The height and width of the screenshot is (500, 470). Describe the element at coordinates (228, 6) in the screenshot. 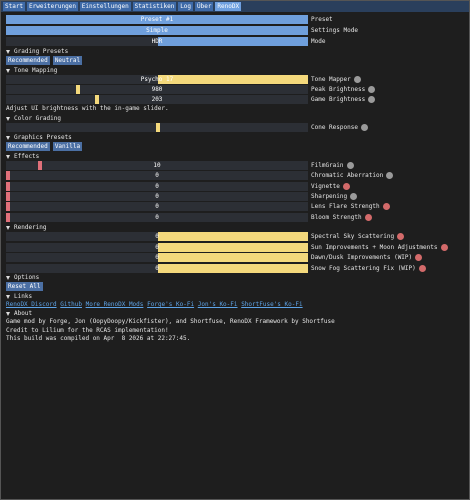

I see `tab: RenoDX` at that location.